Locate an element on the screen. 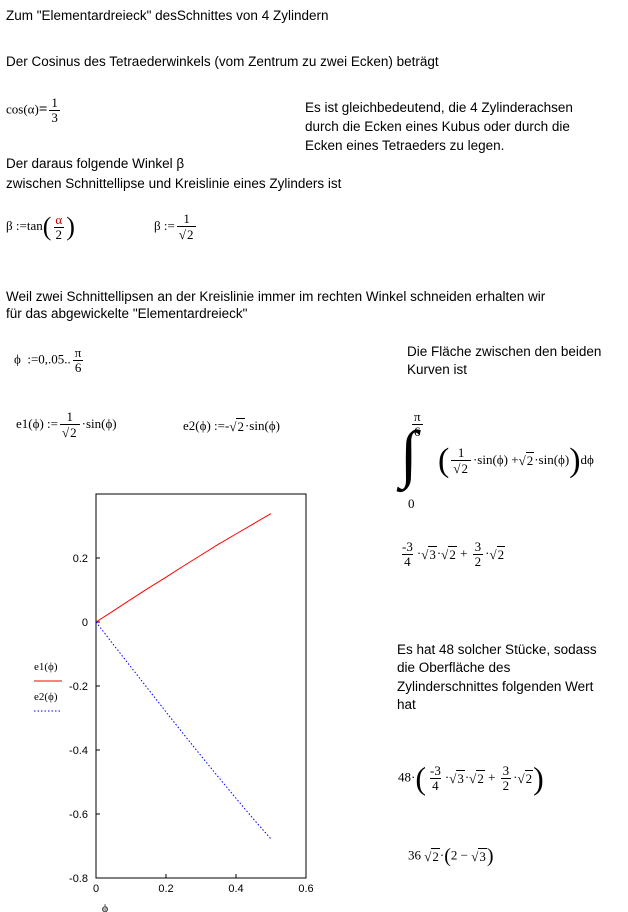 Image resolution: width=628 pixels, height=912 pixels. r2-plus: + is located at coordinates (492, 777).